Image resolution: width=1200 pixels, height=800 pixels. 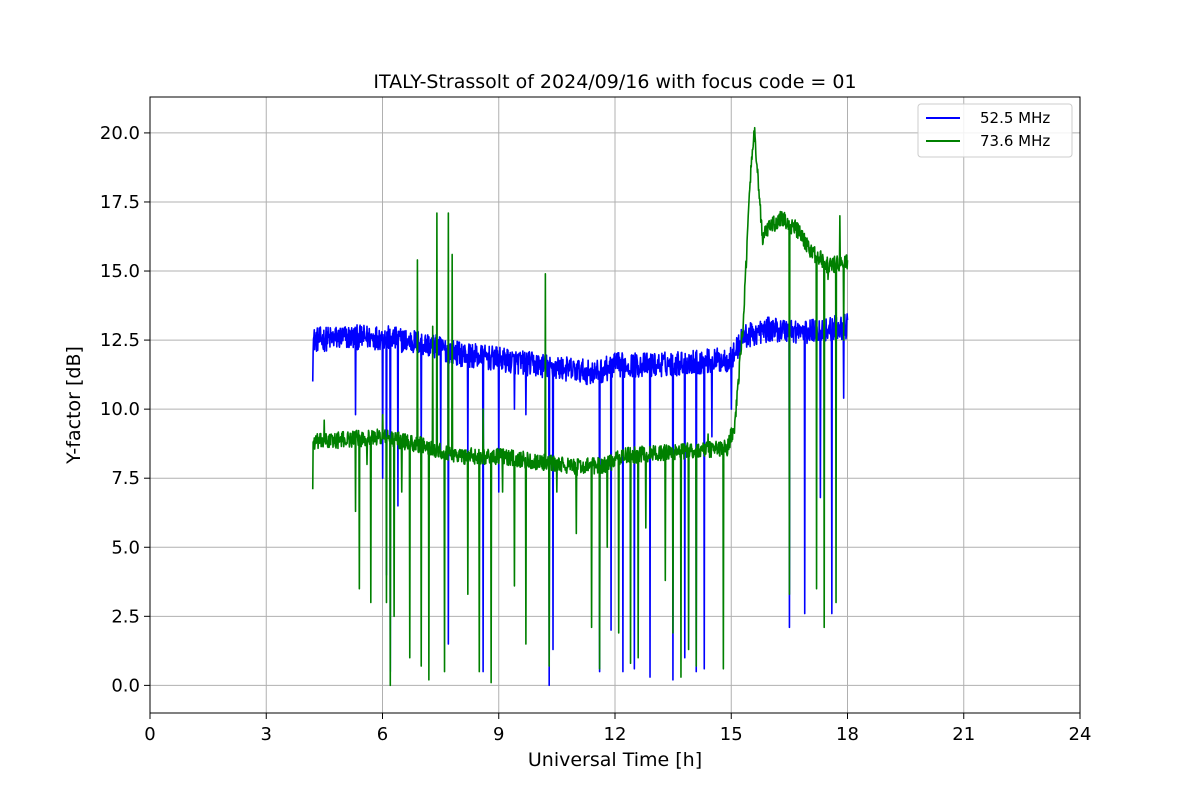 I want to click on x-tick-label: 0, so click(x=149, y=734).